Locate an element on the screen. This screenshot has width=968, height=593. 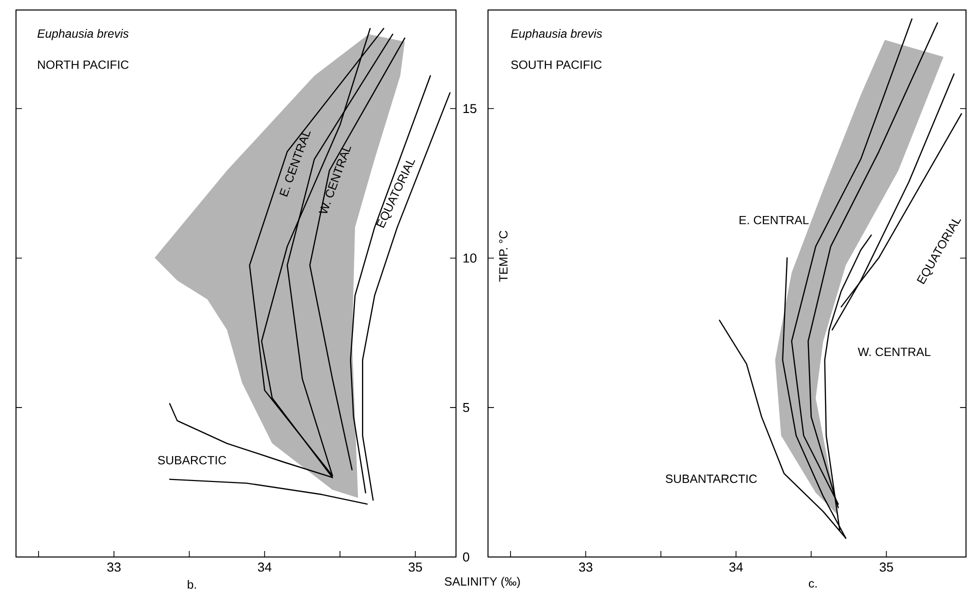
annotation: SUBARCTIC is located at coordinates (192, 460).